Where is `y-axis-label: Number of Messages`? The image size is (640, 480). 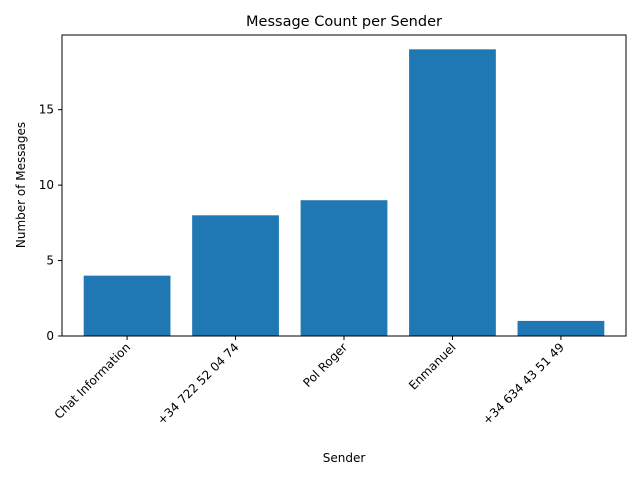
y-axis-label: Number of Messages is located at coordinates (21, 185).